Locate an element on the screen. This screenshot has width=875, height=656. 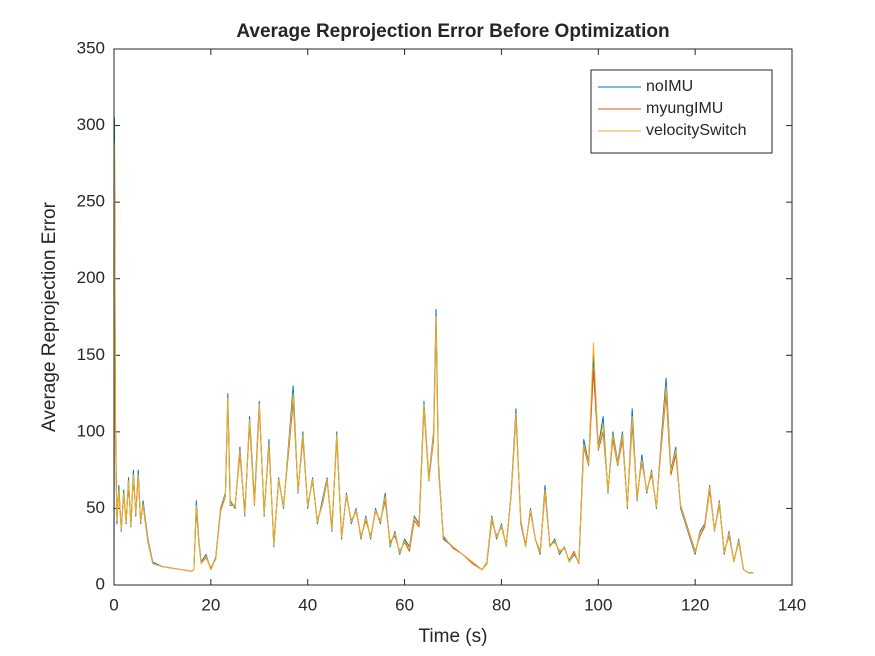
y-tick-label: 50 is located at coordinates (95, 507).